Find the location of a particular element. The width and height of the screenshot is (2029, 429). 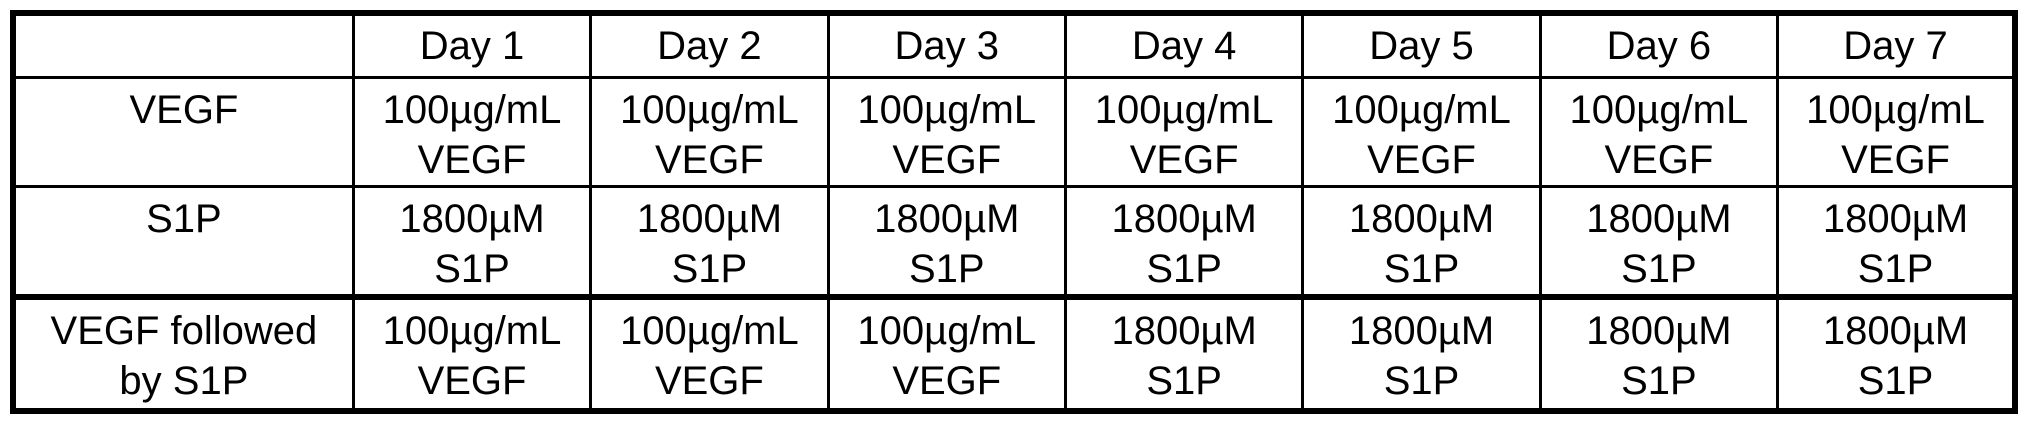

column-header-day-2: Day 2 is located at coordinates (709, 45).